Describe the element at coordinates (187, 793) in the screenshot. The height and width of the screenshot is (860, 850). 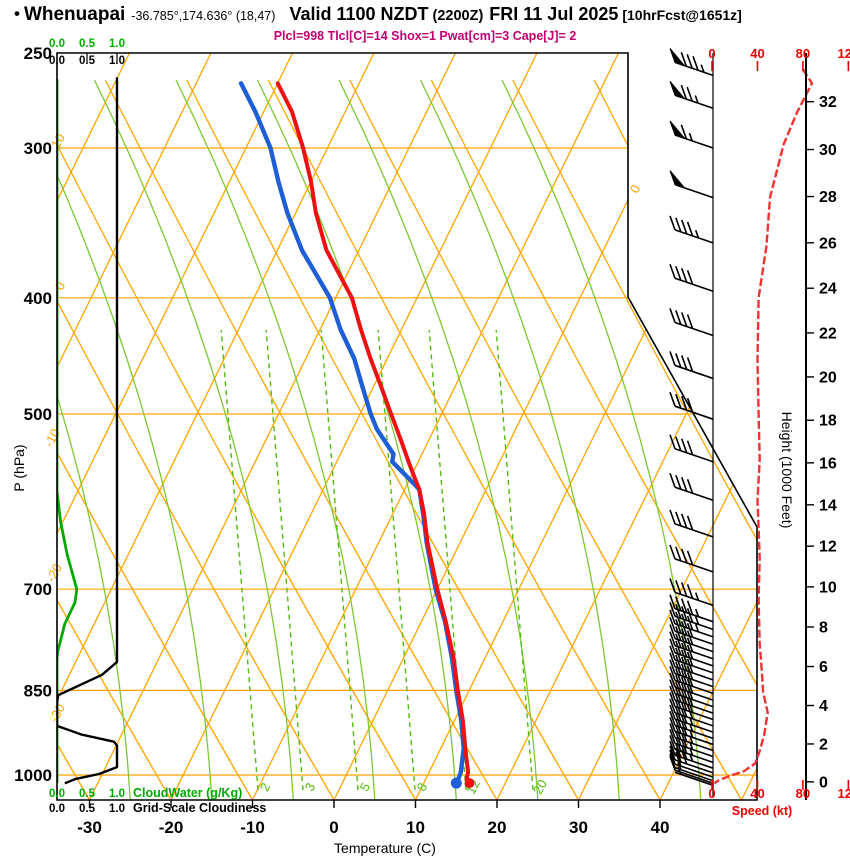
I see `cloudwater-axis-label: CloudWater (g/Kg)` at that location.